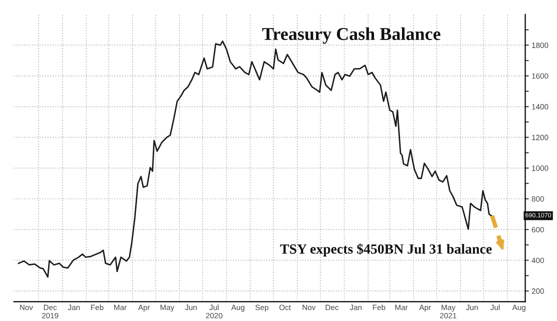 The height and width of the screenshot is (321, 557). I want to click on annotation: TSY expects $450BN Jul 31 balance, so click(386, 250).